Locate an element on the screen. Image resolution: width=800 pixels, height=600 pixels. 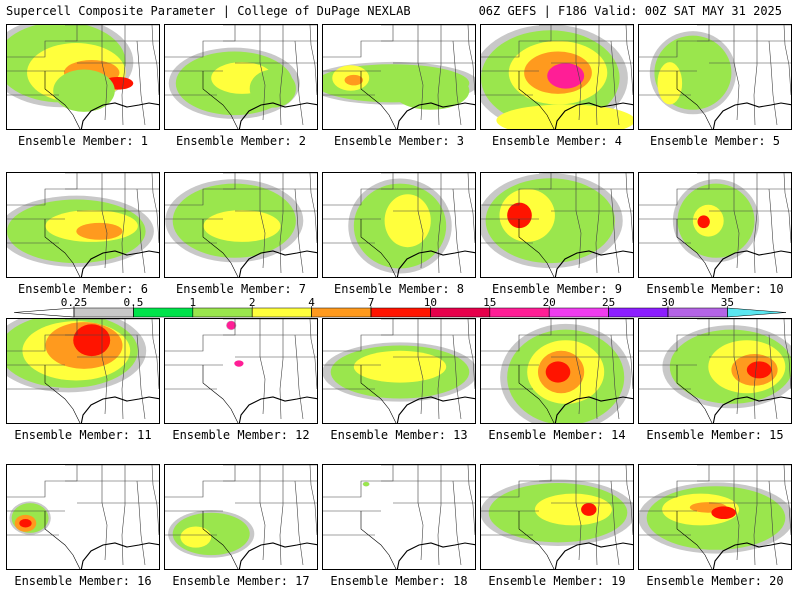
member-caption: Ensemble Member: 15 is located at coordinates (715, 435).